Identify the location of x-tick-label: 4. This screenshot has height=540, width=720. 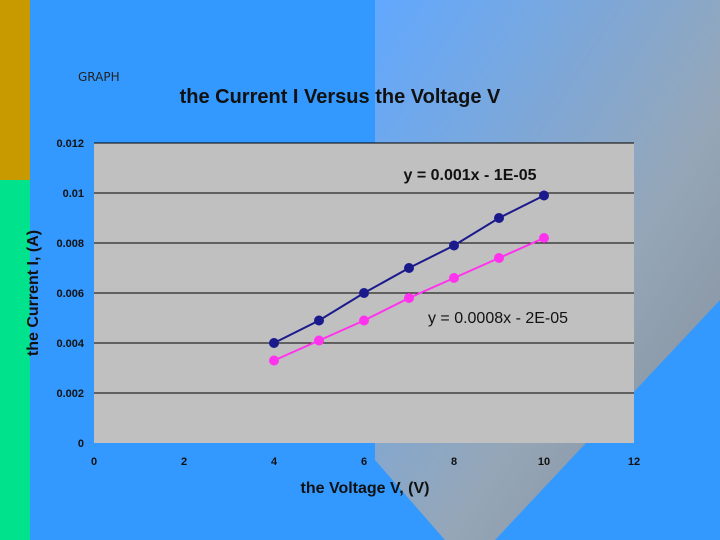
(274, 462).